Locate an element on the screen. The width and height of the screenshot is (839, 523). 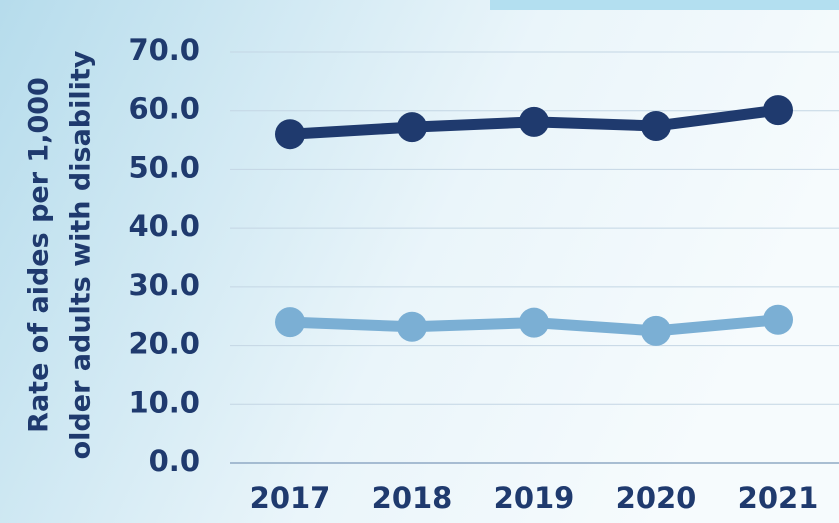
x-tick-label: 2019 is located at coordinates (534, 498).